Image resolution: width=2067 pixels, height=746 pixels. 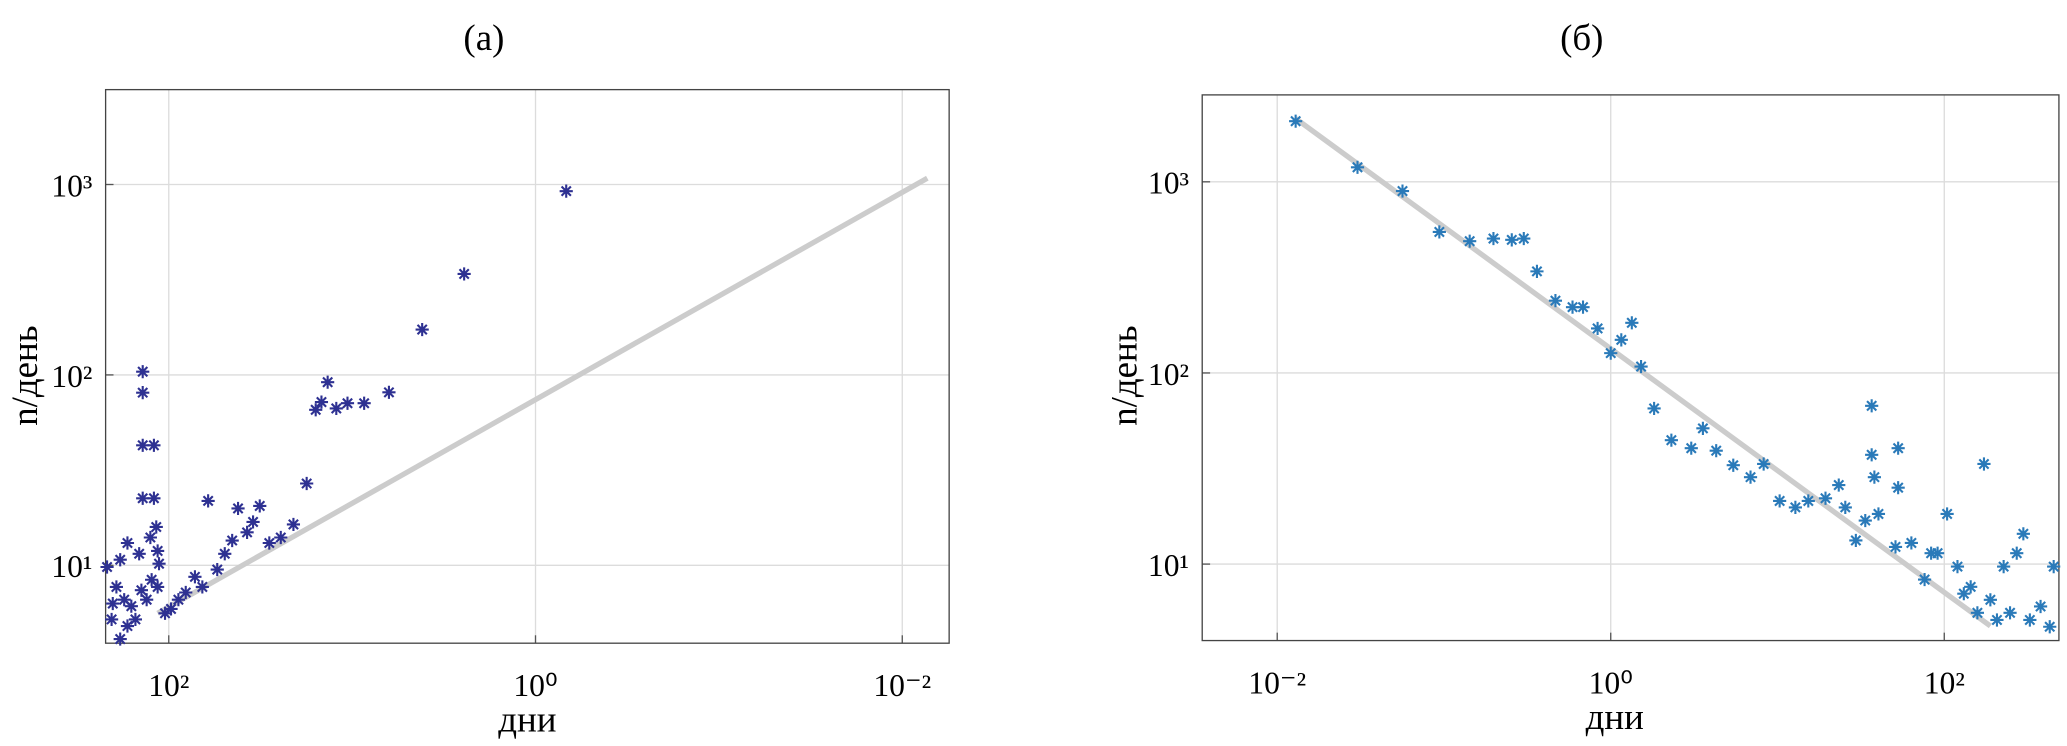 What do you see at coordinates (1168, 565) in the screenshot?
I see `y-tick-label: 10¹` at bounding box center [1168, 565].